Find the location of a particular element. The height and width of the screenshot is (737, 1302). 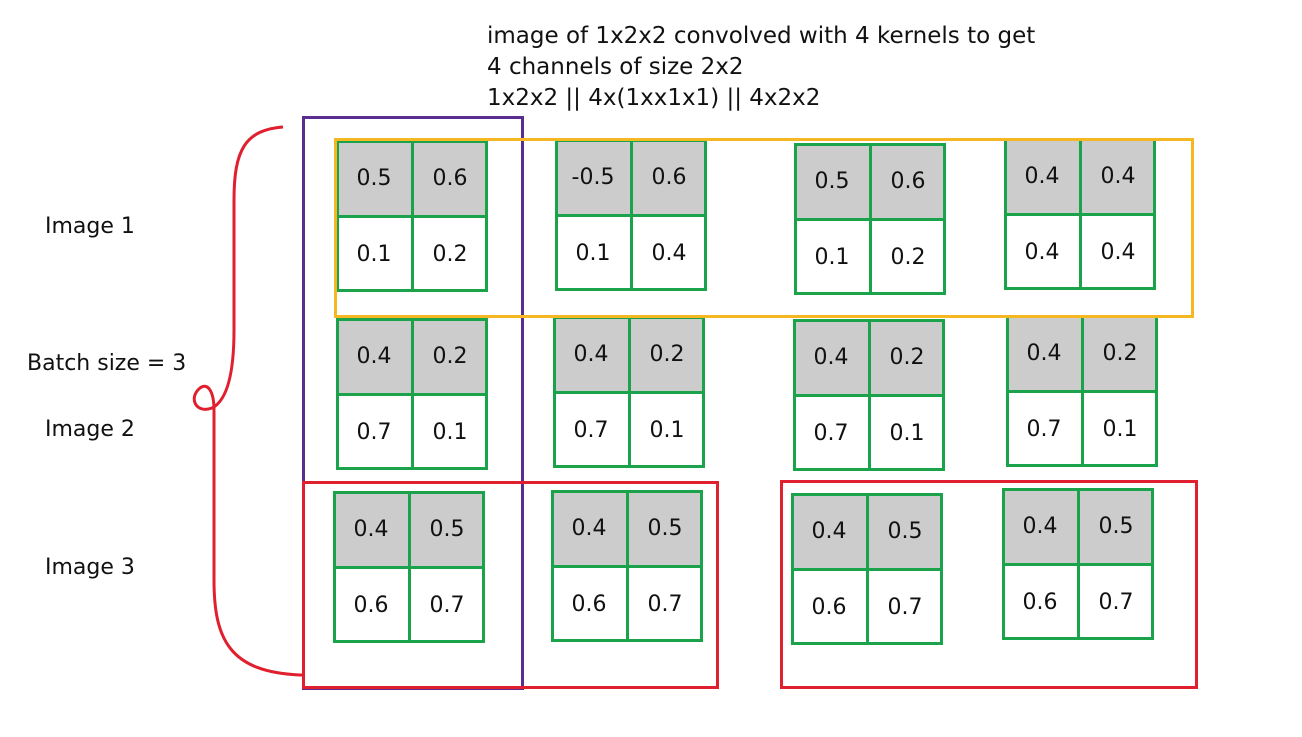

label-batch-size: Batch size = 3 is located at coordinates (107, 363).